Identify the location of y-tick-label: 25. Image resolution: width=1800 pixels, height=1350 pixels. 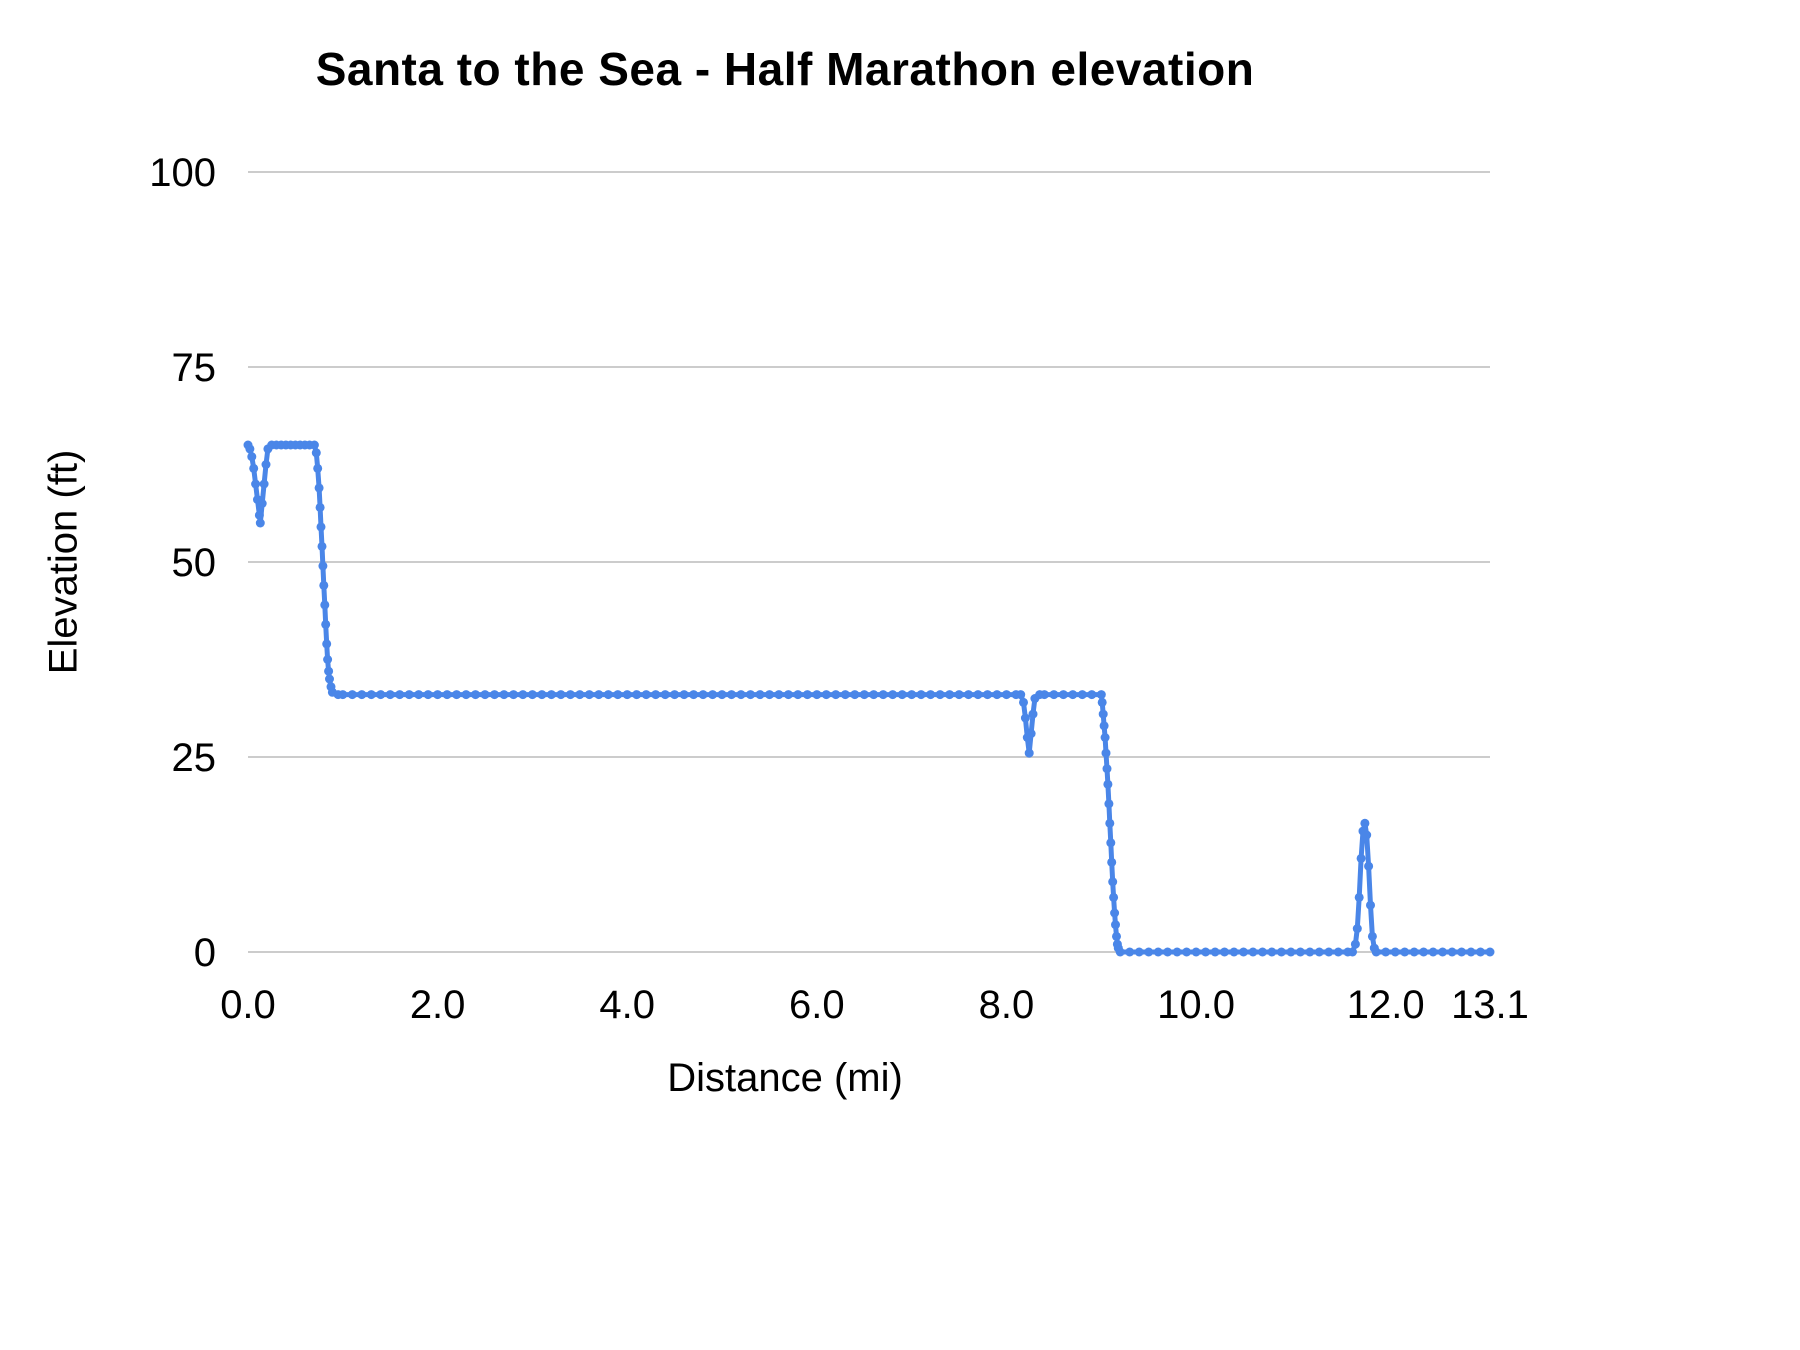
(194, 758).